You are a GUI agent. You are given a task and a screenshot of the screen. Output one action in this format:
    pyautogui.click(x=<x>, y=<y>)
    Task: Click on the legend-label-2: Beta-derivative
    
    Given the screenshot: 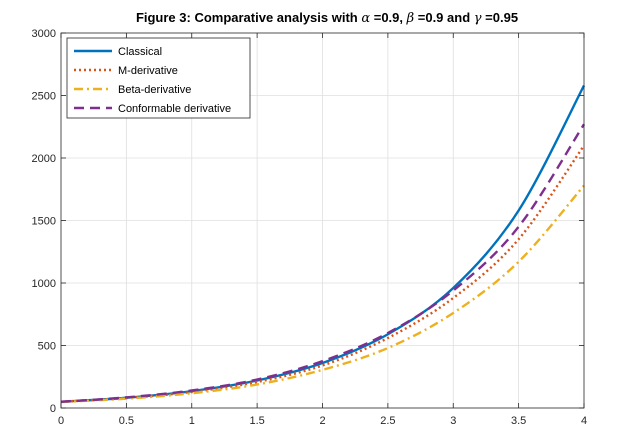 What is the action you would take?
    pyautogui.click(x=154, y=90)
    